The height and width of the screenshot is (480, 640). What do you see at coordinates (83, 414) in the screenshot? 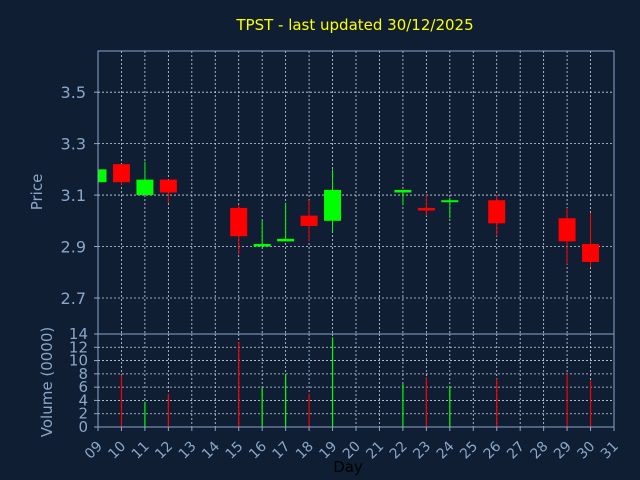
I see `volume-tick-label: 2` at bounding box center [83, 414].